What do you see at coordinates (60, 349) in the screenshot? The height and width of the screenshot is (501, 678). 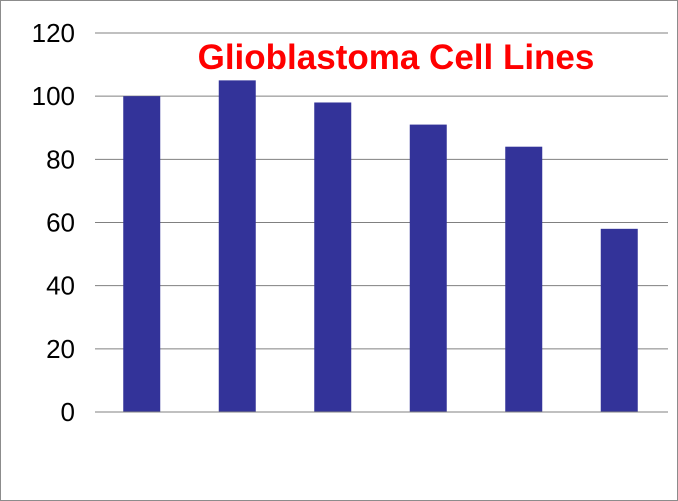 I see `y-tick-label: 20` at bounding box center [60, 349].